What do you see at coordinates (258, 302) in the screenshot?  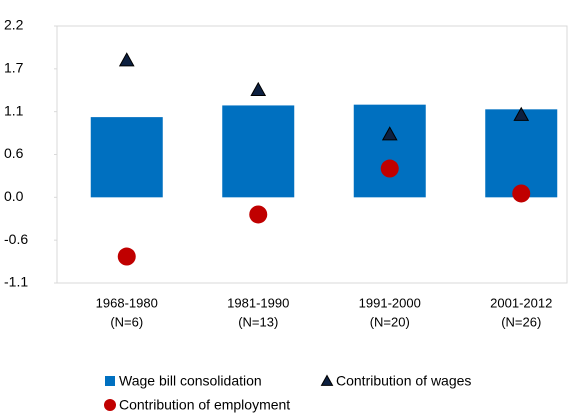 I see `x-tick-label: 1981-1990` at bounding box center [258, 302].